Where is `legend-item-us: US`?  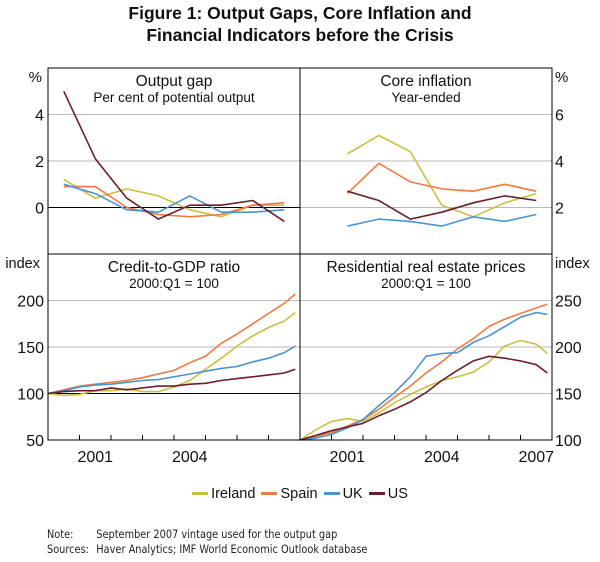
legend-item-us: US is located at coordinates (388, 493).